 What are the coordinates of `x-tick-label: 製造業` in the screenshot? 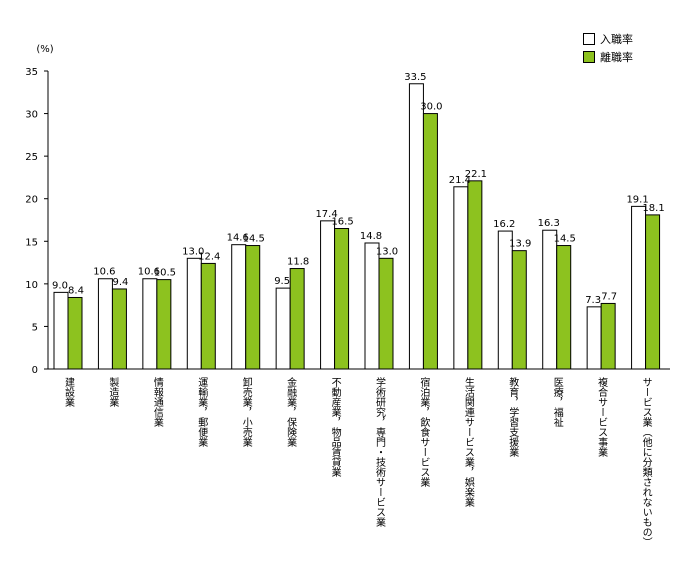 It's located at (113, 392).